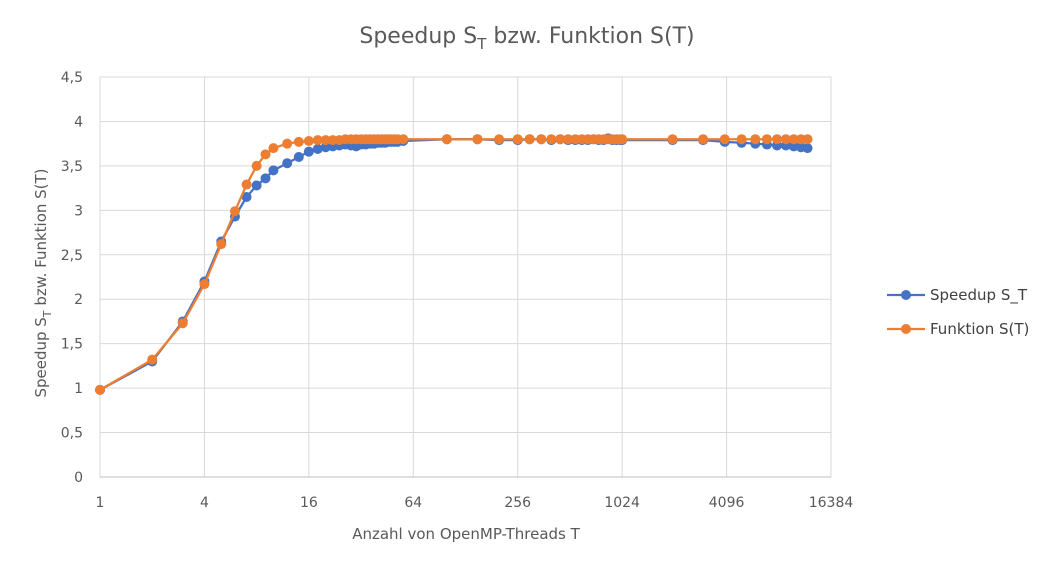 This screenshot has width=1054, height=569. Describe the element at coordinates (309, 503) in the screenshot. I see `x-tick-label: 16` at that location.